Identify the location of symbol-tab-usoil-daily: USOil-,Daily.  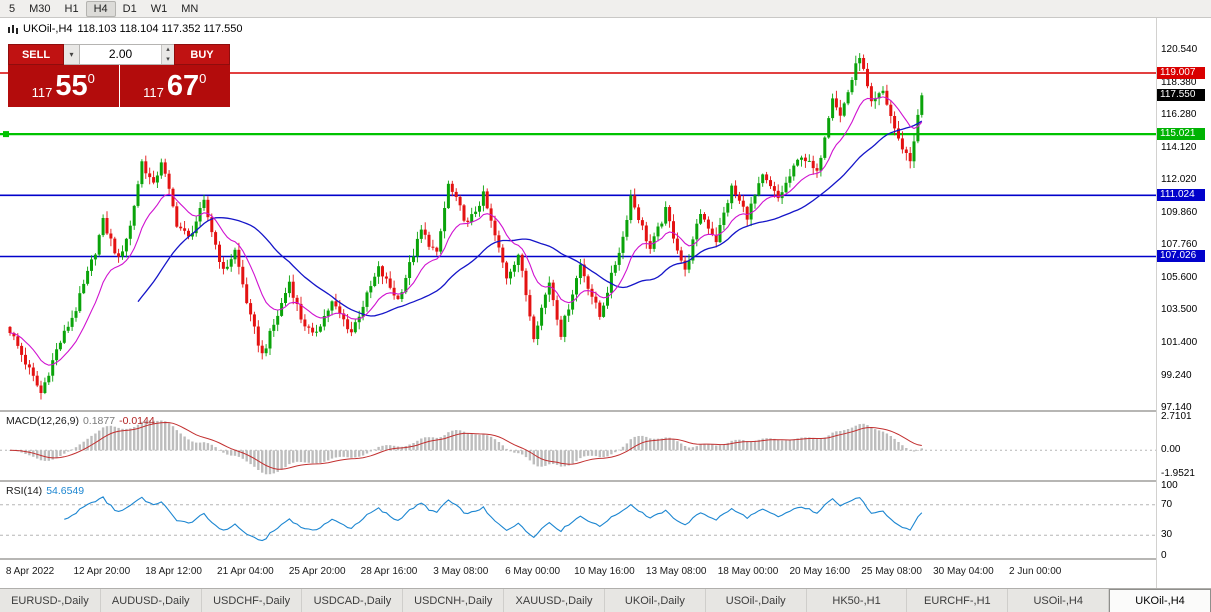
(756, 600).